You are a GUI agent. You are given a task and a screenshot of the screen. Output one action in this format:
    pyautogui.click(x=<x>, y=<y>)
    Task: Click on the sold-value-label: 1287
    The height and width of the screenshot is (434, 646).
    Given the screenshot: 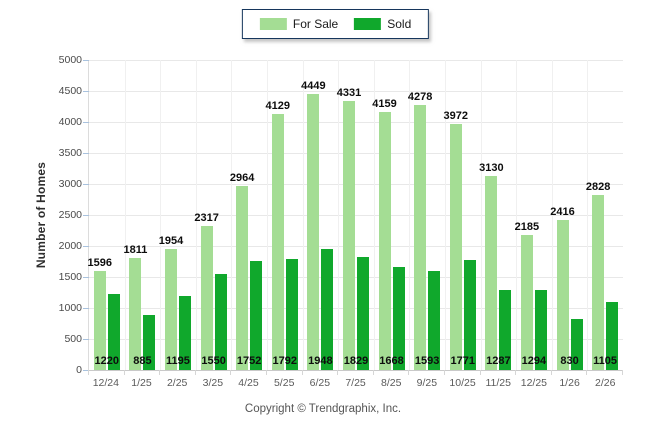 What is the action you would take?
    pyautogui.click(x=498, y=361)
    